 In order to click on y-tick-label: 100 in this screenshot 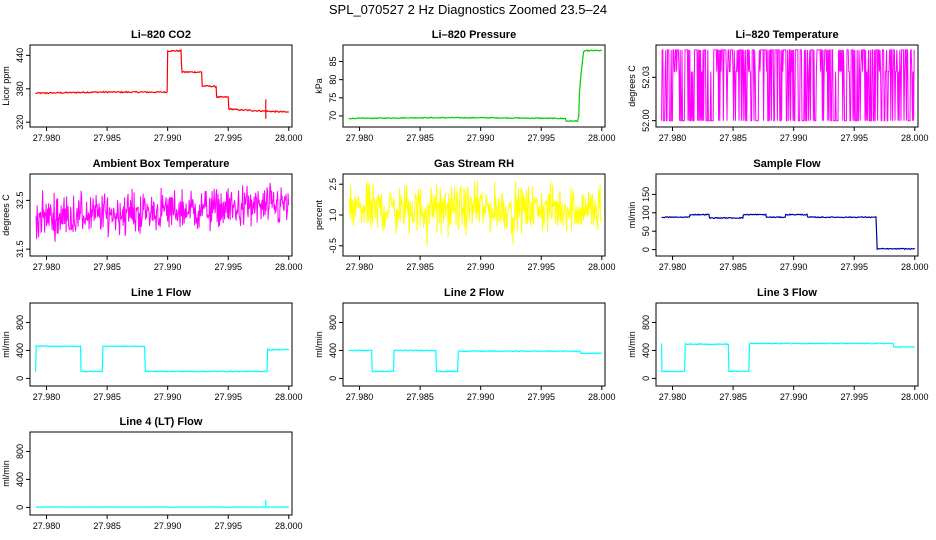, I will do `click(646, 212)`.